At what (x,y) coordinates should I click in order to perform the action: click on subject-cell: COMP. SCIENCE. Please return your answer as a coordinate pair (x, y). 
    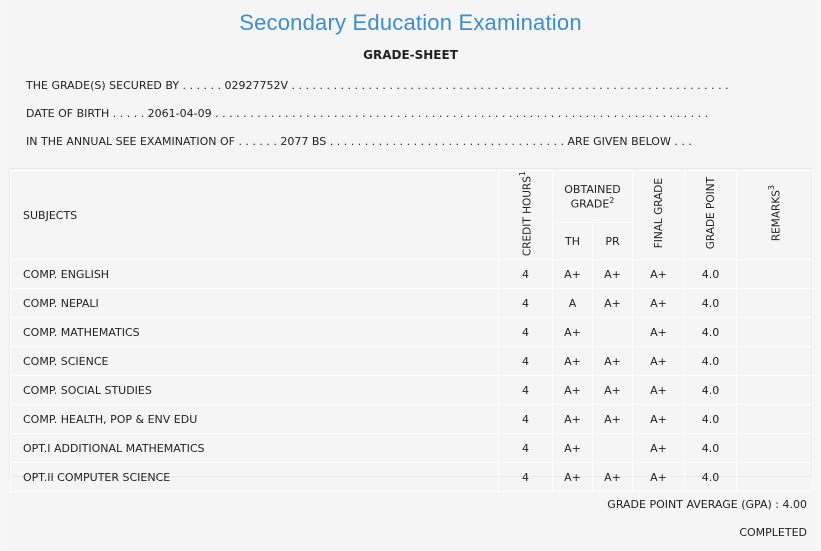
    Looking at the image, I should click on (254, 361).